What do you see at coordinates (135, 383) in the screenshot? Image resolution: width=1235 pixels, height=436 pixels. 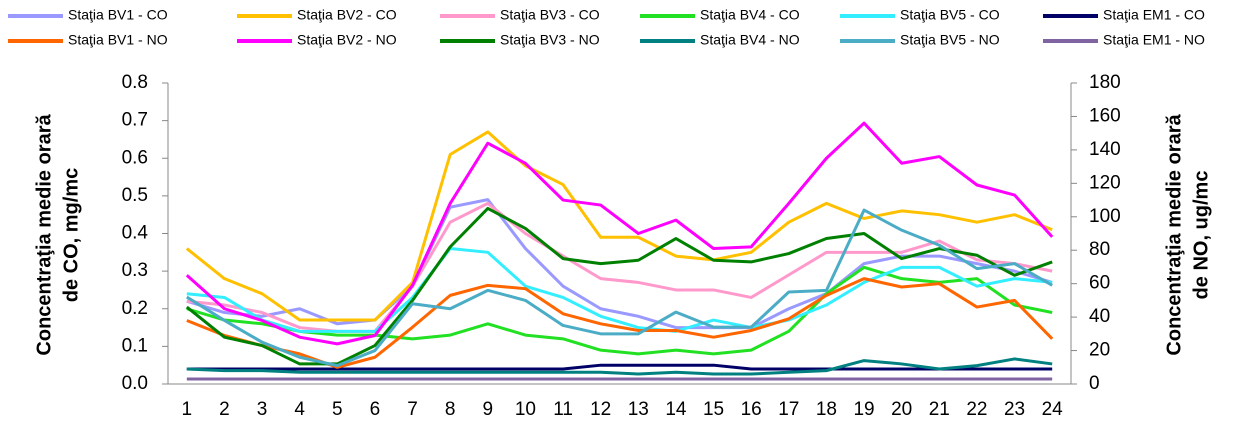 I see `y-tick-label: 0.0` at bounding box center [135, 383].